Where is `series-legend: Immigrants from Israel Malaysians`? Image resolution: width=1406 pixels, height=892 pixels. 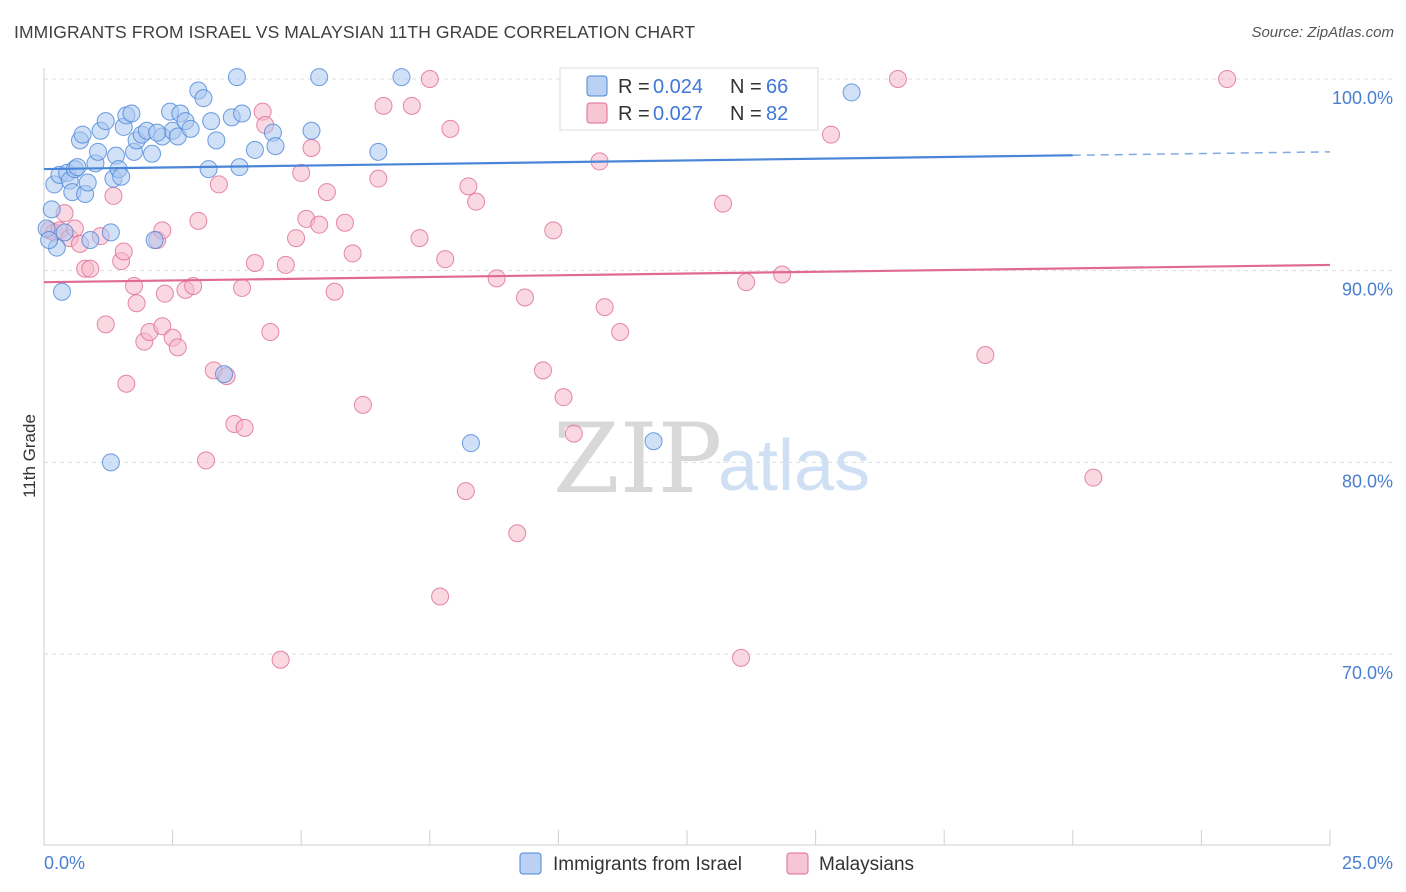
series-legend: Immigrants from Israel Malaysians is located at coordinates (716, 863).